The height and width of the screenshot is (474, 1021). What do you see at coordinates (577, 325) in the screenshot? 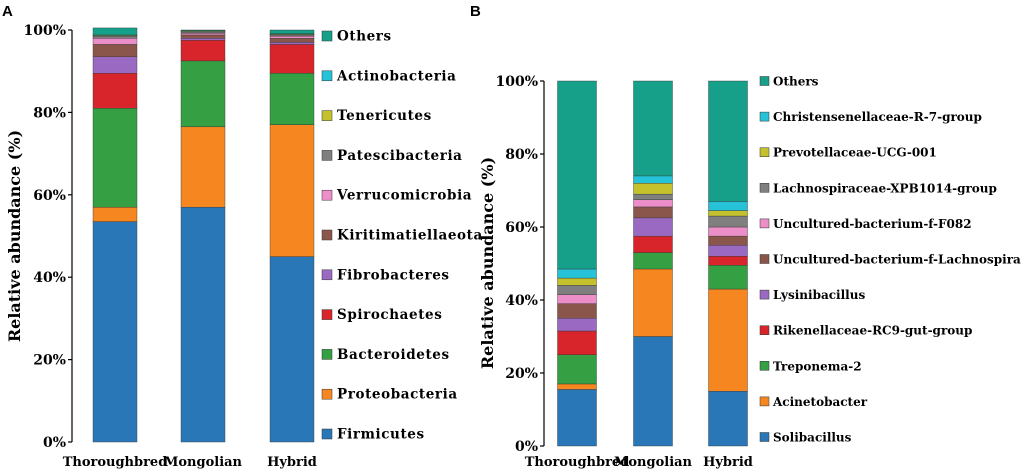
I see `bar-segment-thoroughbred-lysinibacillus` at bounding box center [577, 325].